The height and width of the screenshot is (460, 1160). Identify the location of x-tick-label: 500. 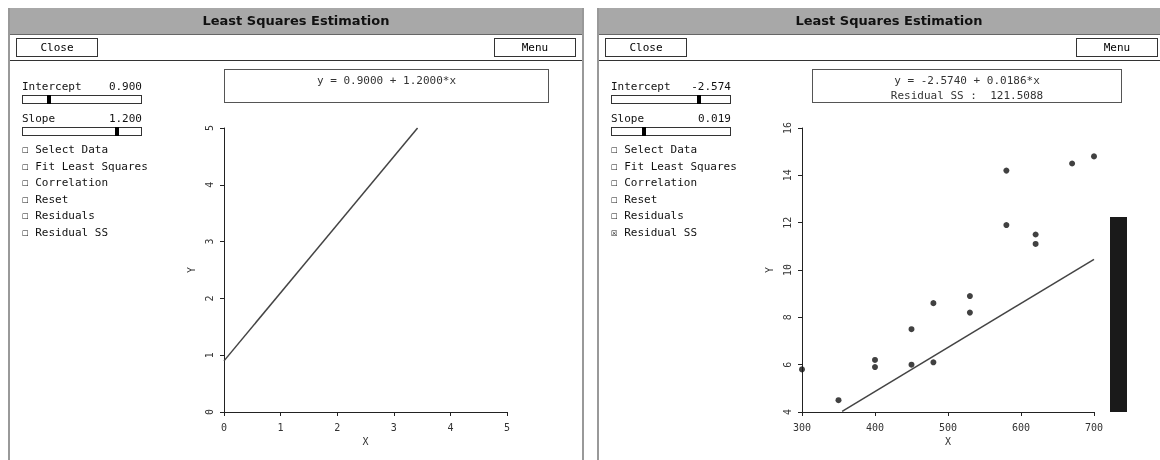
(948, 427).